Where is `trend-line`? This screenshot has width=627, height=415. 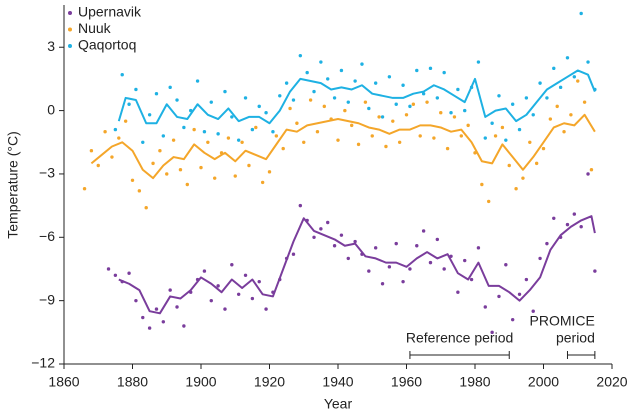 trend-line is located at coordinates (356, 97).